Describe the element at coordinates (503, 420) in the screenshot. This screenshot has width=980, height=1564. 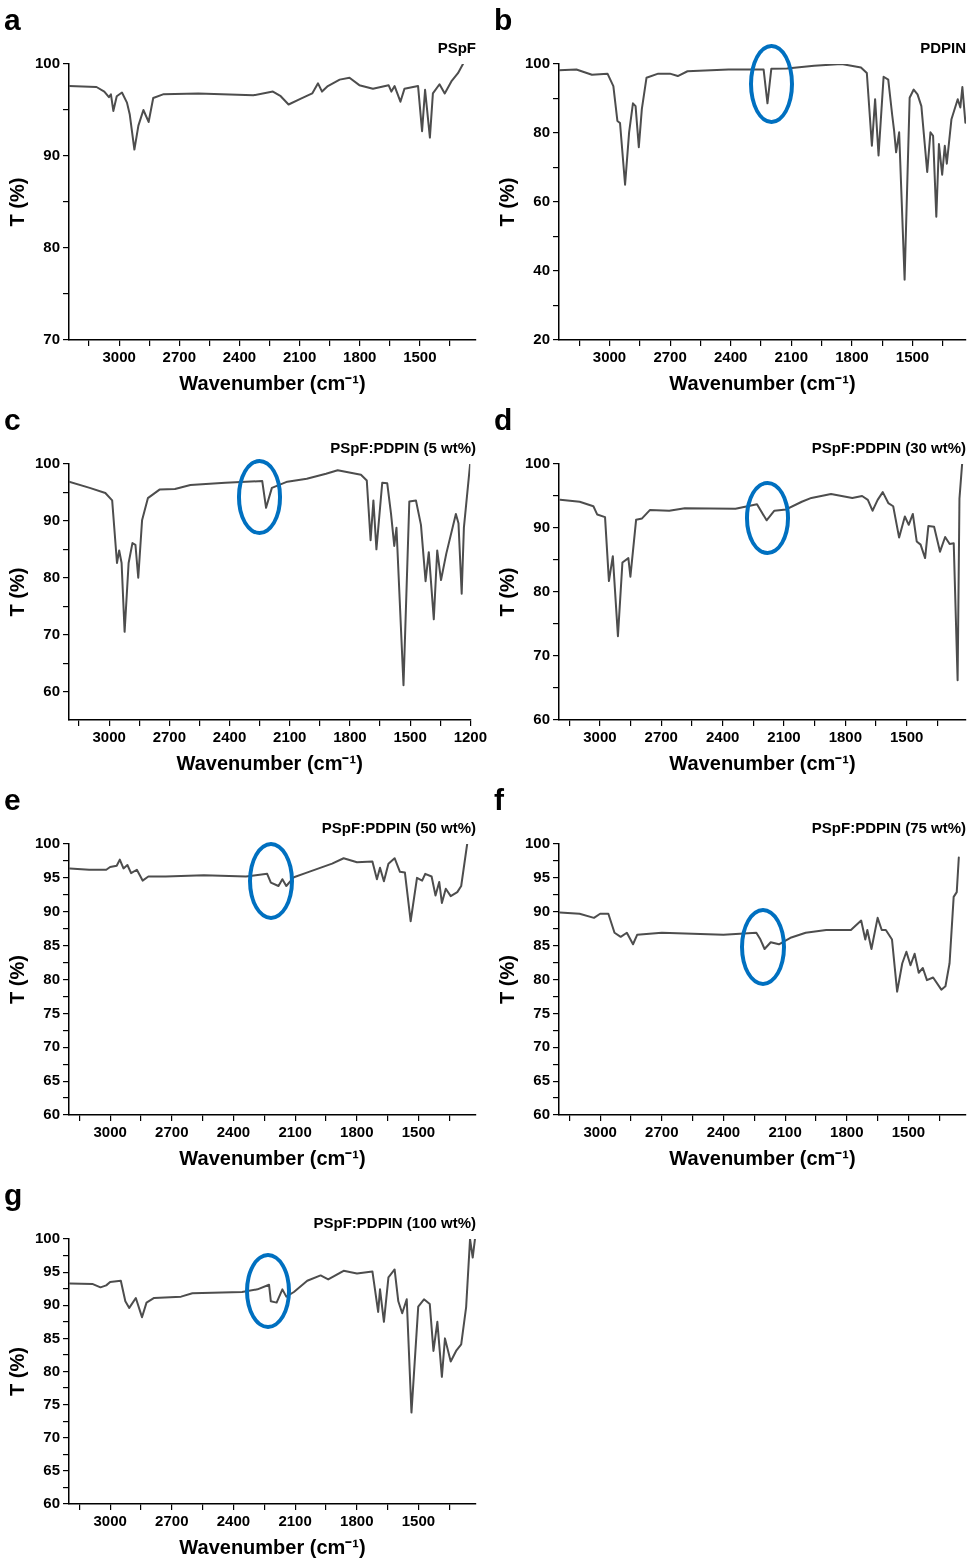
I see `chart-title: d` at that location.